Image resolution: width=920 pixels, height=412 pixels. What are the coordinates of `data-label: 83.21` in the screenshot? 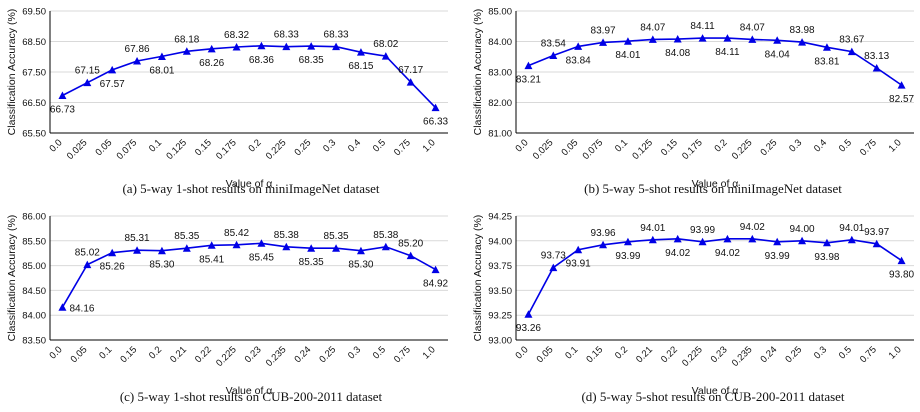 It's located at (528, 80).